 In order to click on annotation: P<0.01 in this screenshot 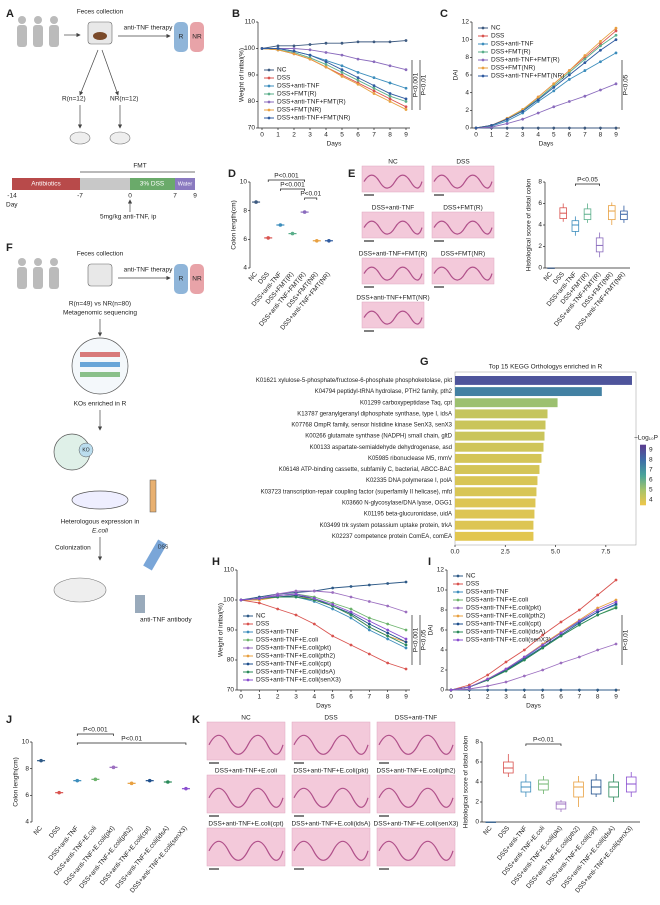, I will do `click(310, 194)`.